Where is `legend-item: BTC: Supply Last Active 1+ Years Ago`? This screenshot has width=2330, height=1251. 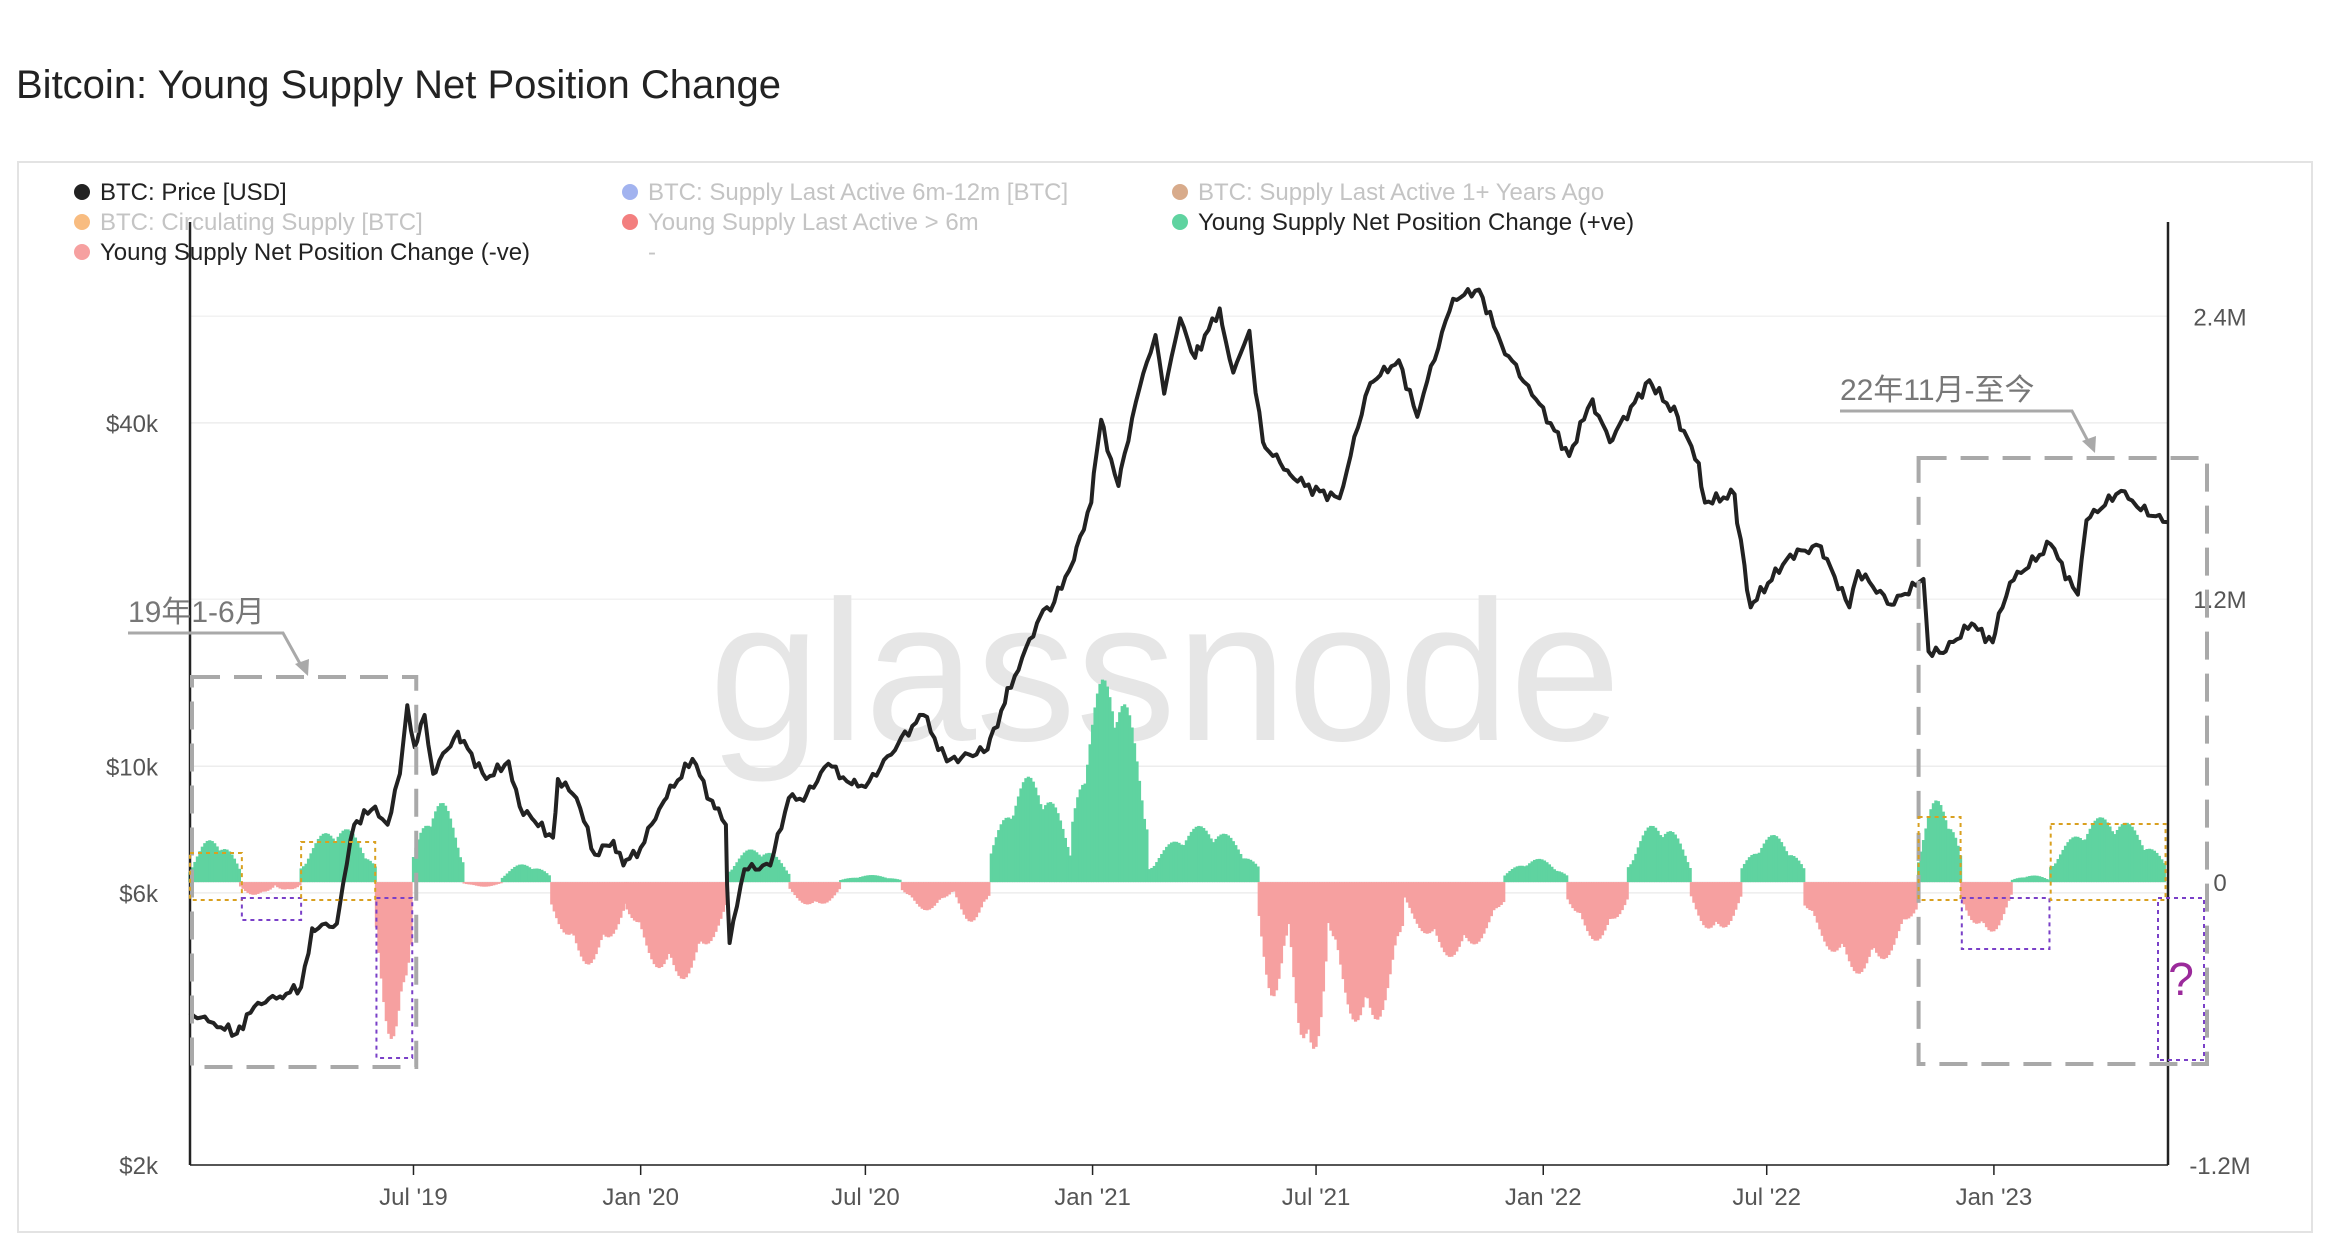 legend-item: BTC: Supply Last Active 1+ Years Ago is located at coordinates (1388, 192).